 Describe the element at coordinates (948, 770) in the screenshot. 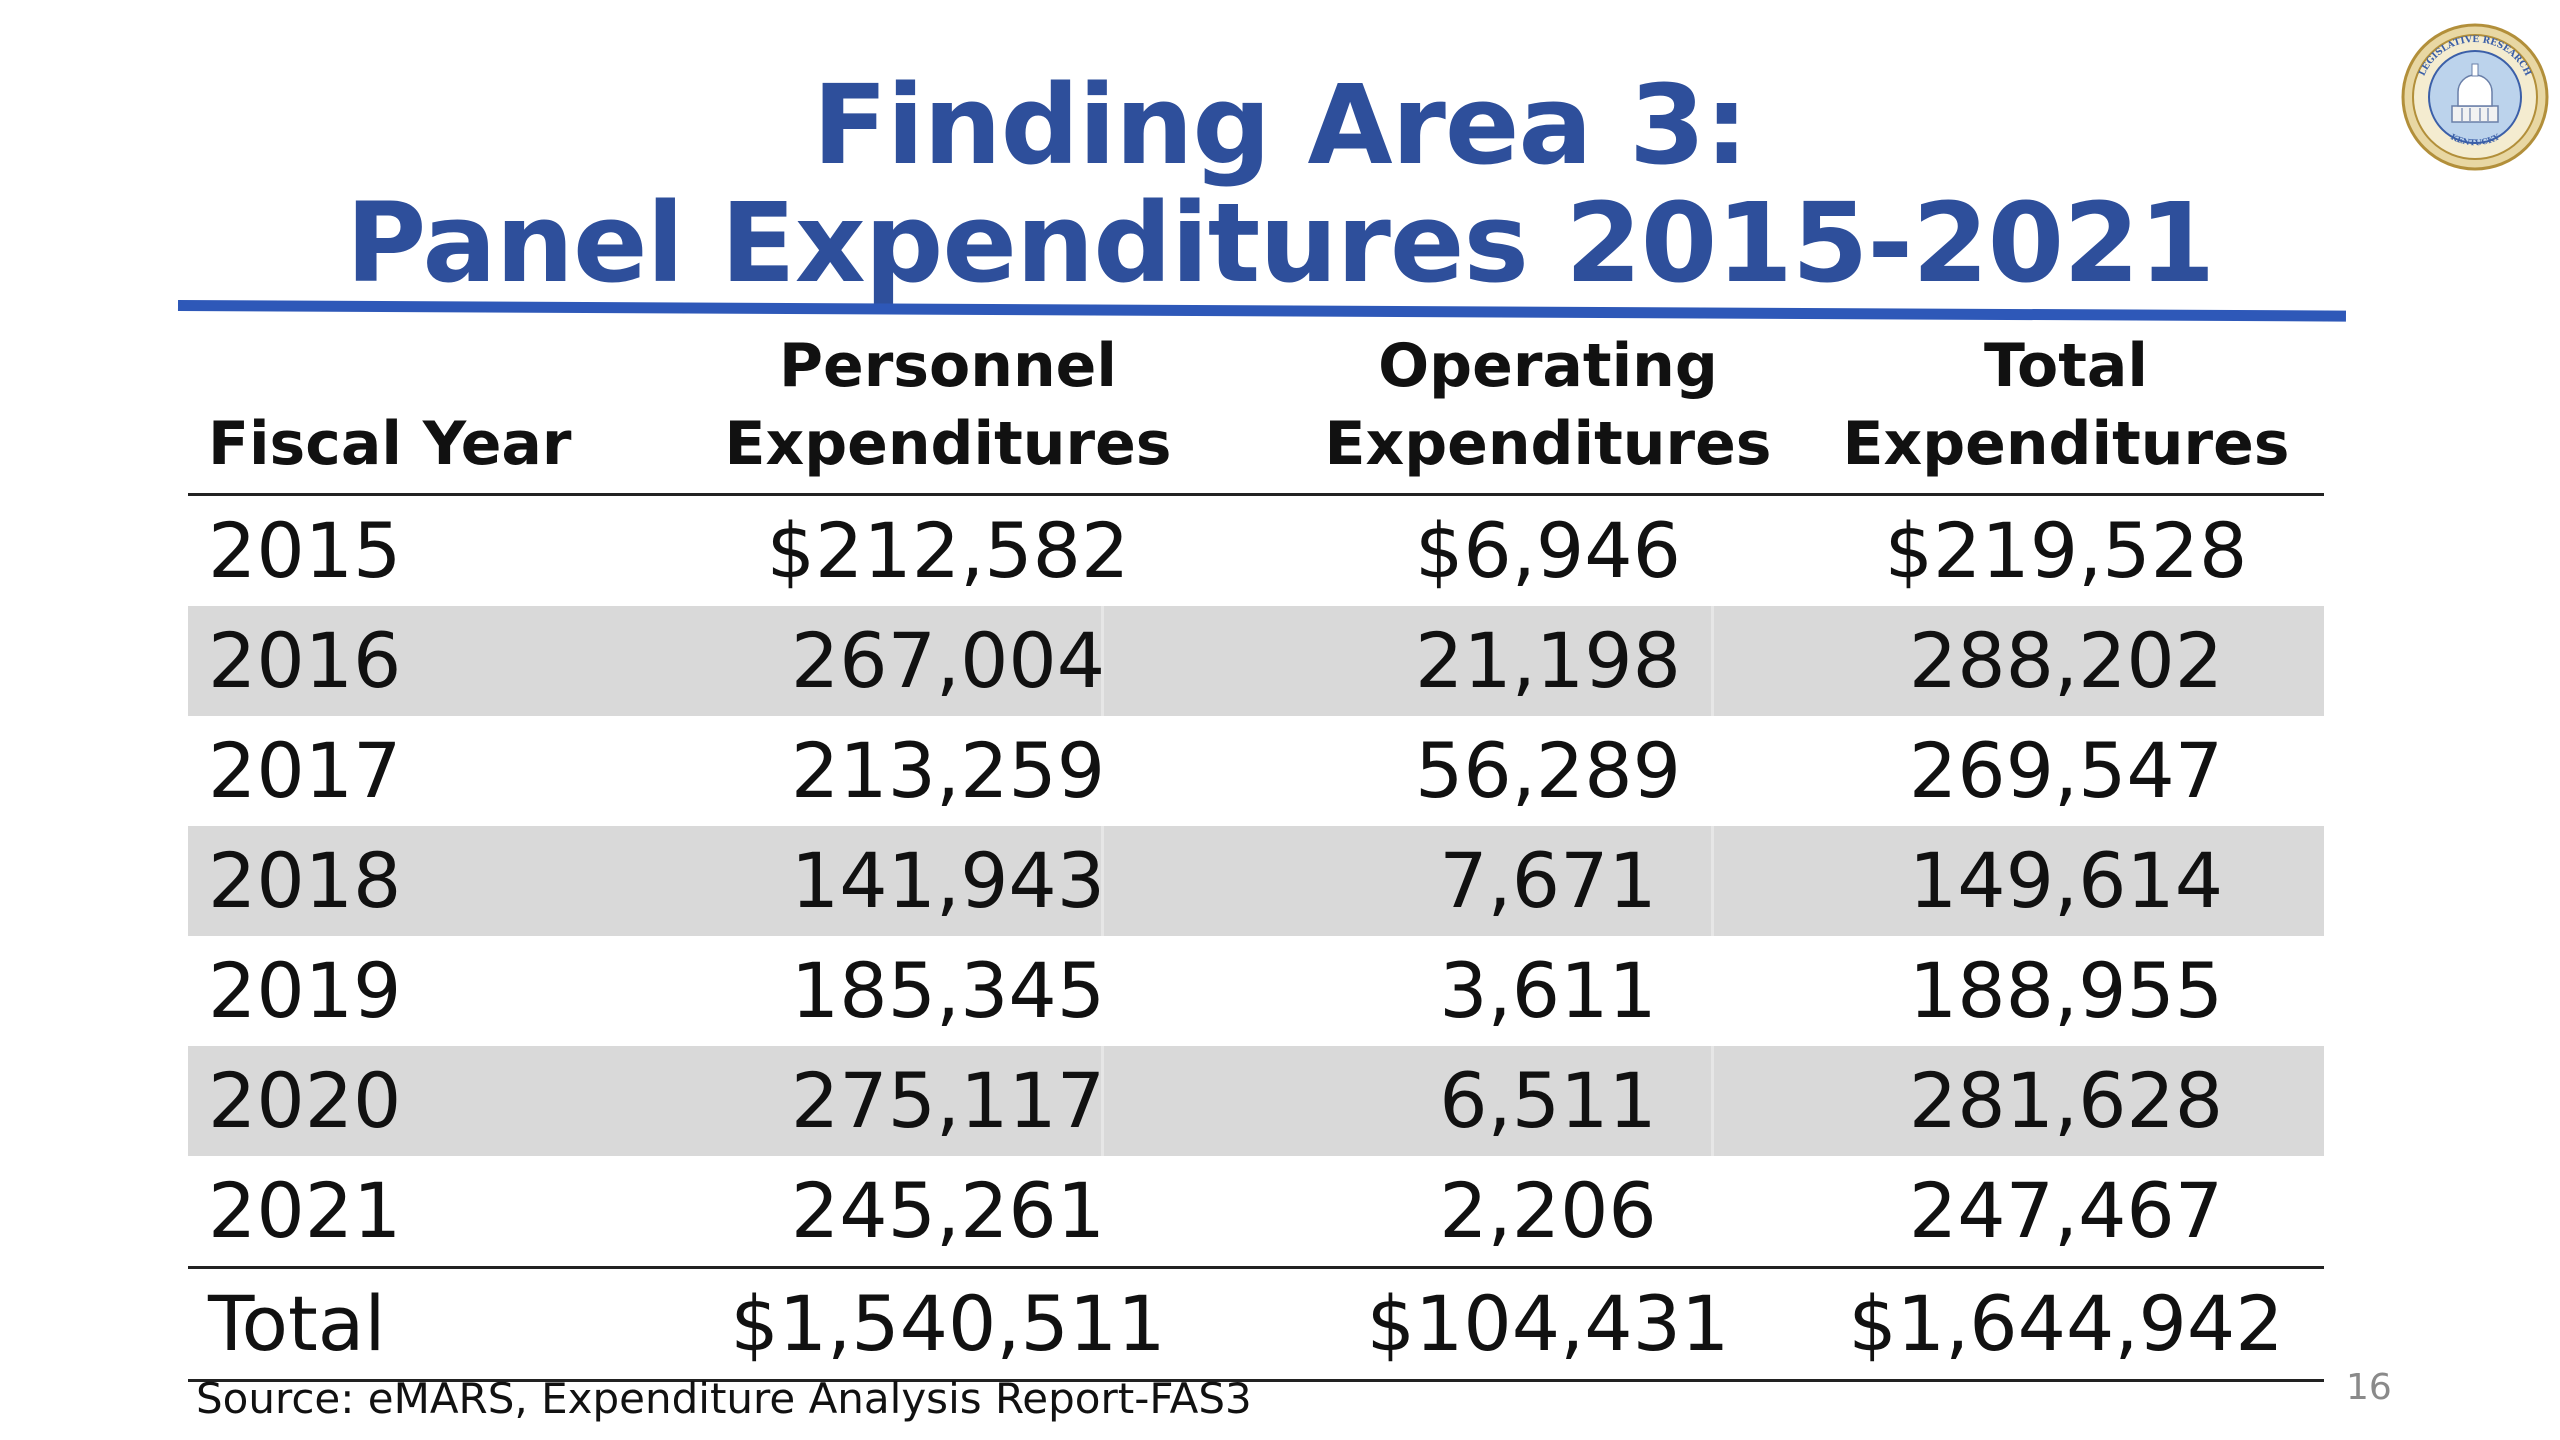

I see `cell-personnel: 213,259` at that location.